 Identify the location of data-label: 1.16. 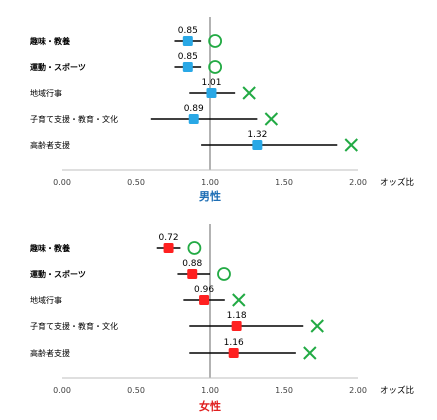
(234, 343).